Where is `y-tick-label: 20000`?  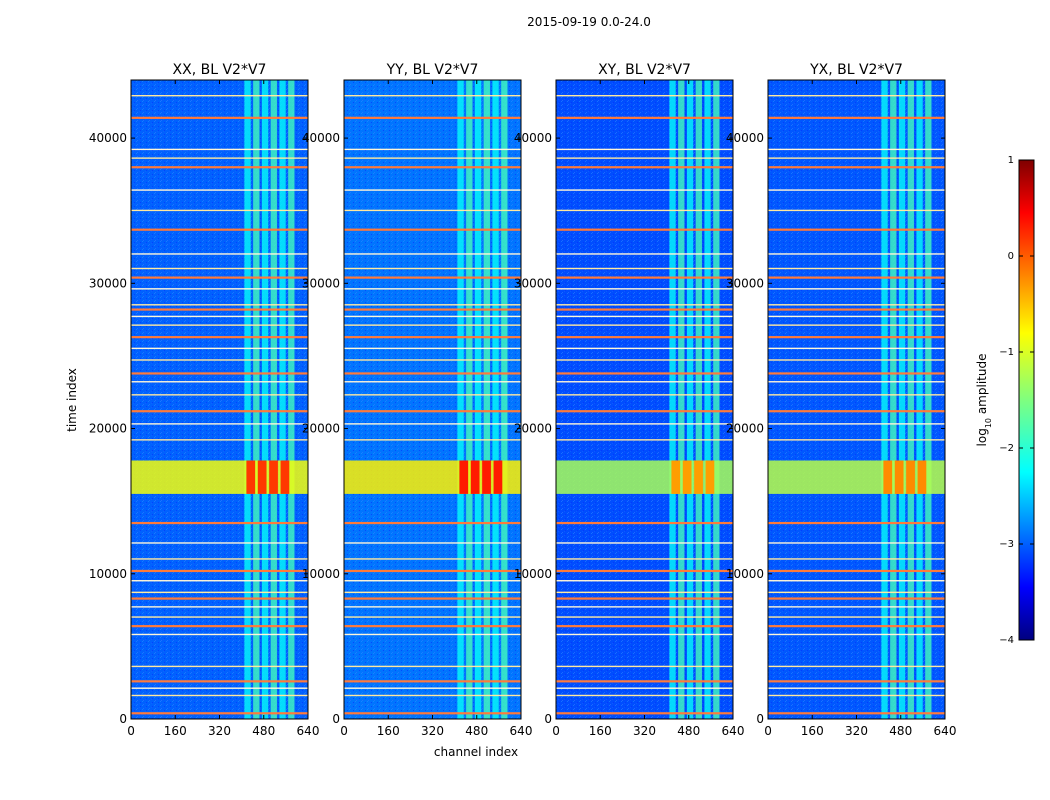
y-tick-label: 20000 is located at coordinates (321, 429).